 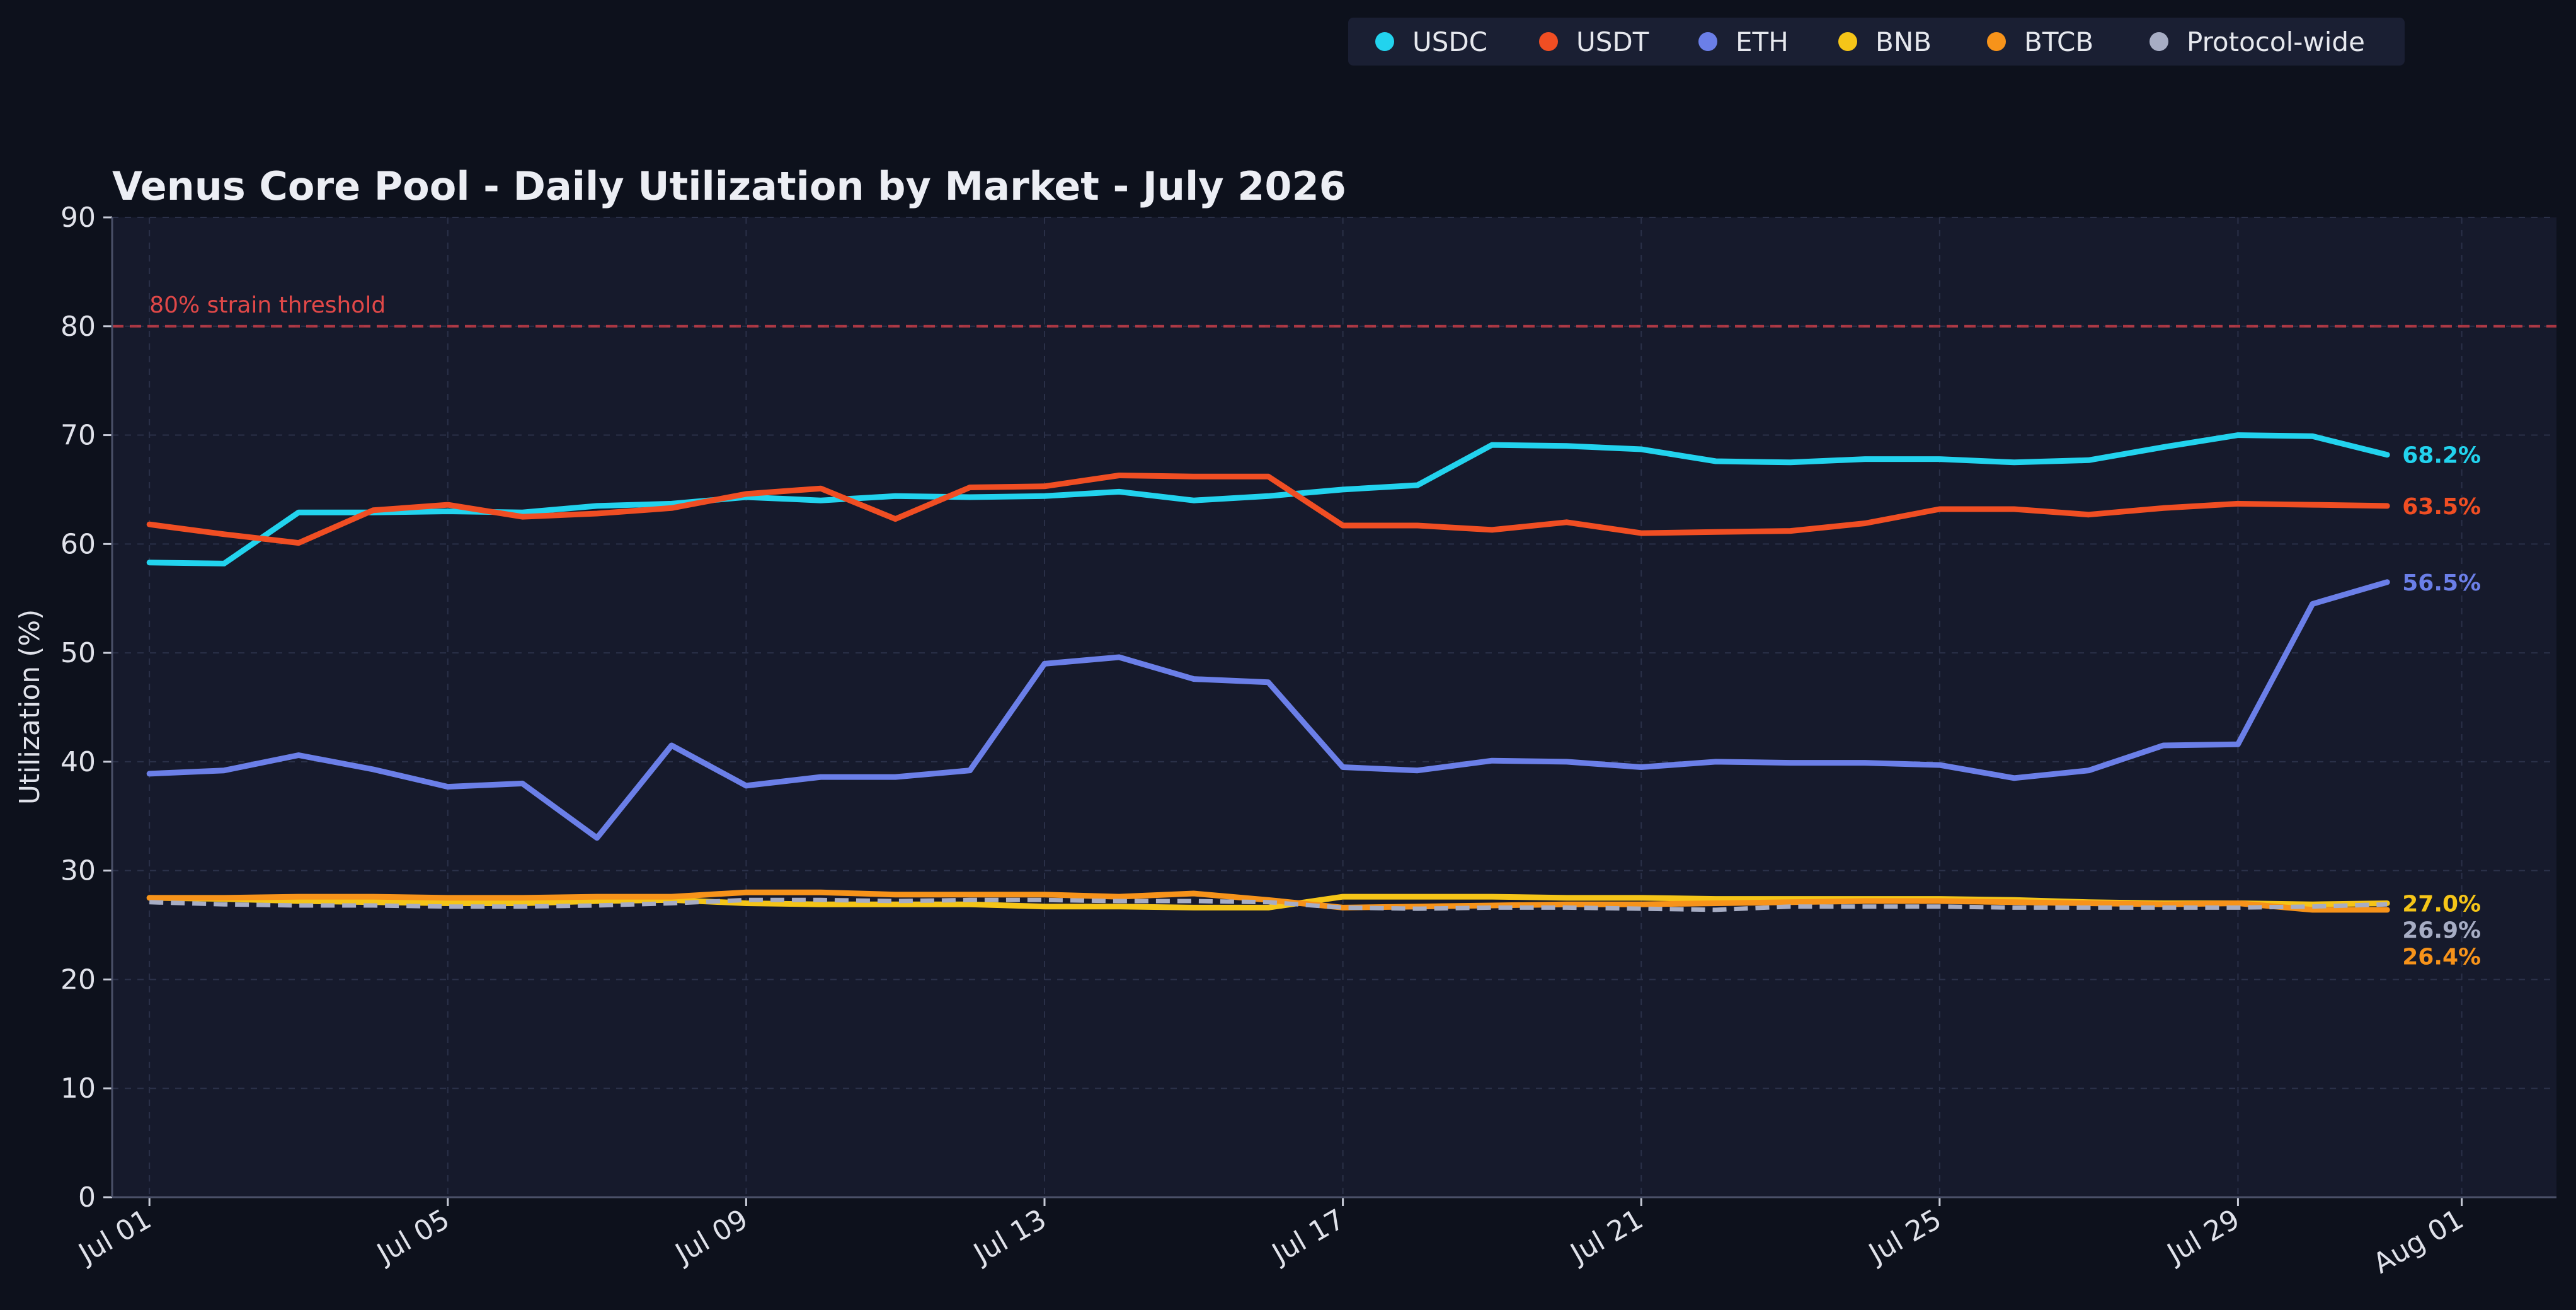 I want to click on y-tick-label: 60, so click(x=78, y=544).